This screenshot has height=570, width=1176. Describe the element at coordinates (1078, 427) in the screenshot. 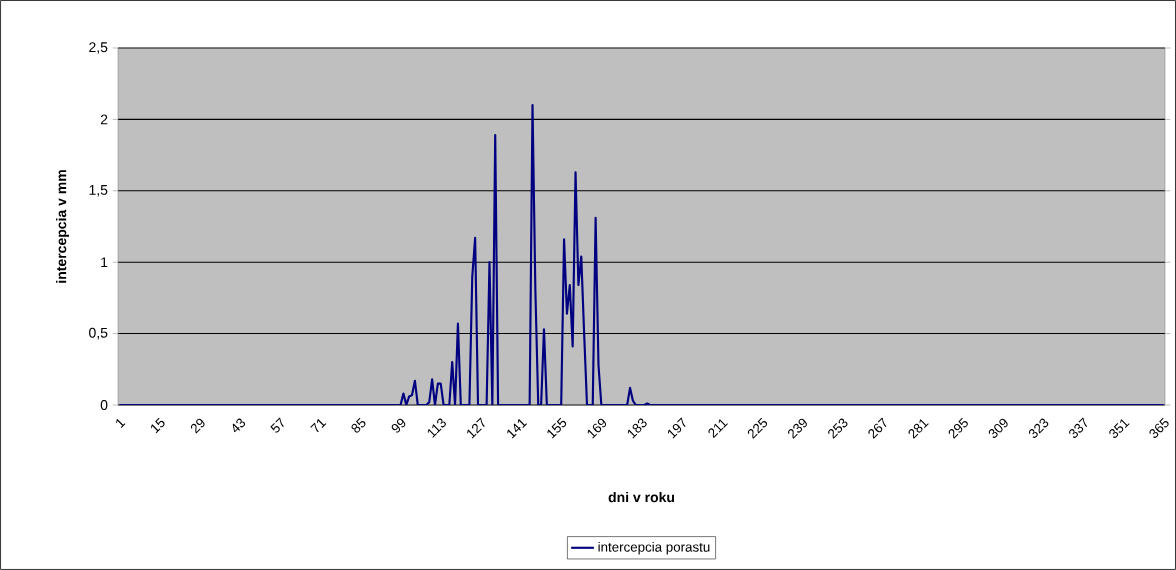

I see `x-tick-label: 337` at that location.